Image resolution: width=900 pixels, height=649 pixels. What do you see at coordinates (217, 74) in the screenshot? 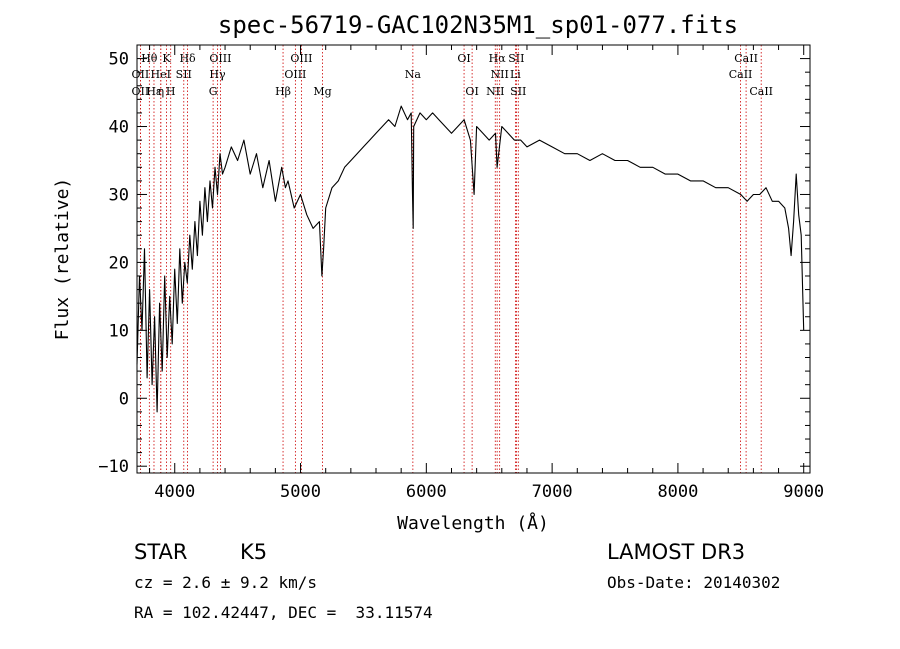
I see `spectral-line-label: Hγ` at bounding box center [217, 74].